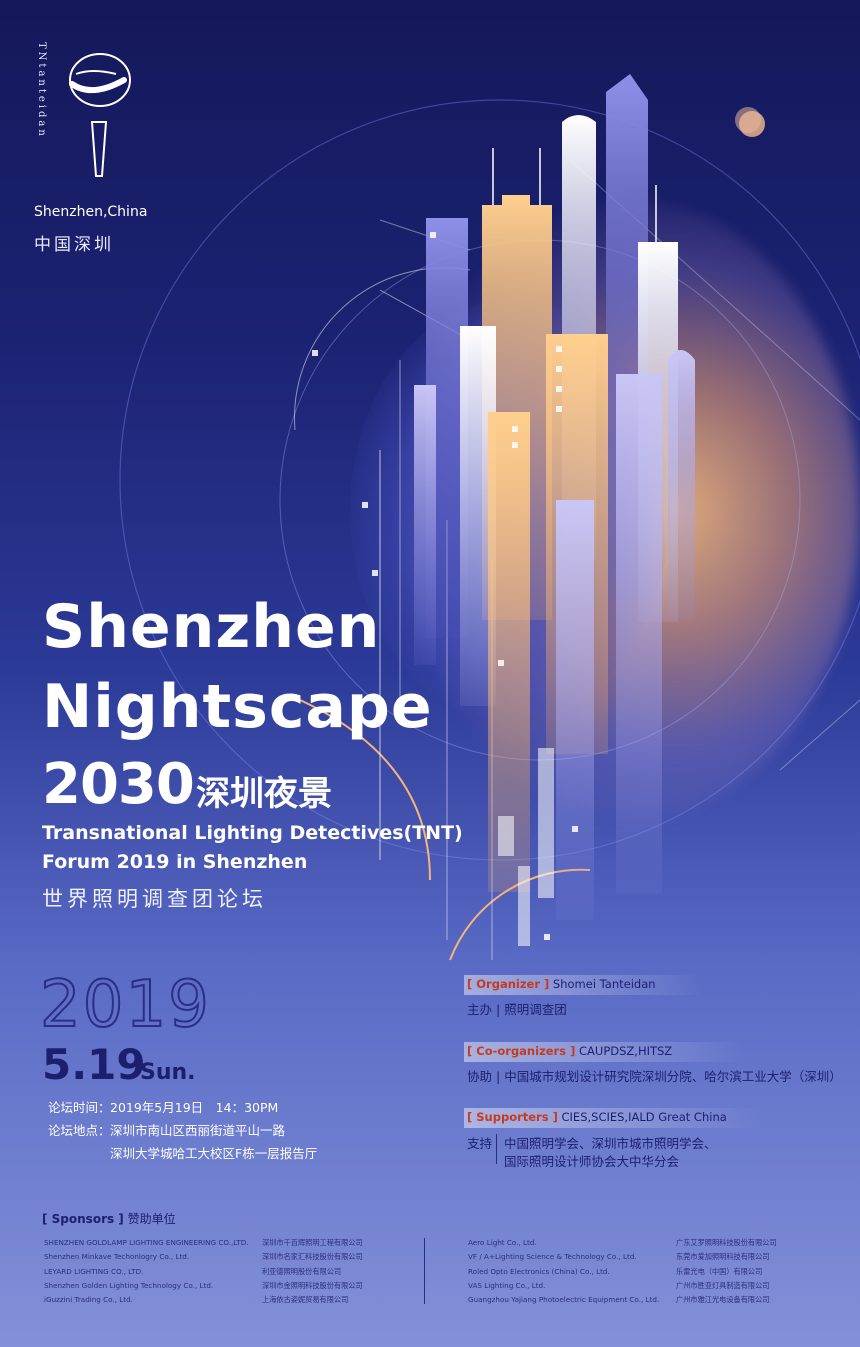 The image size is (860, 1347). I want to click on tower-lav-left, so click(425, 525).